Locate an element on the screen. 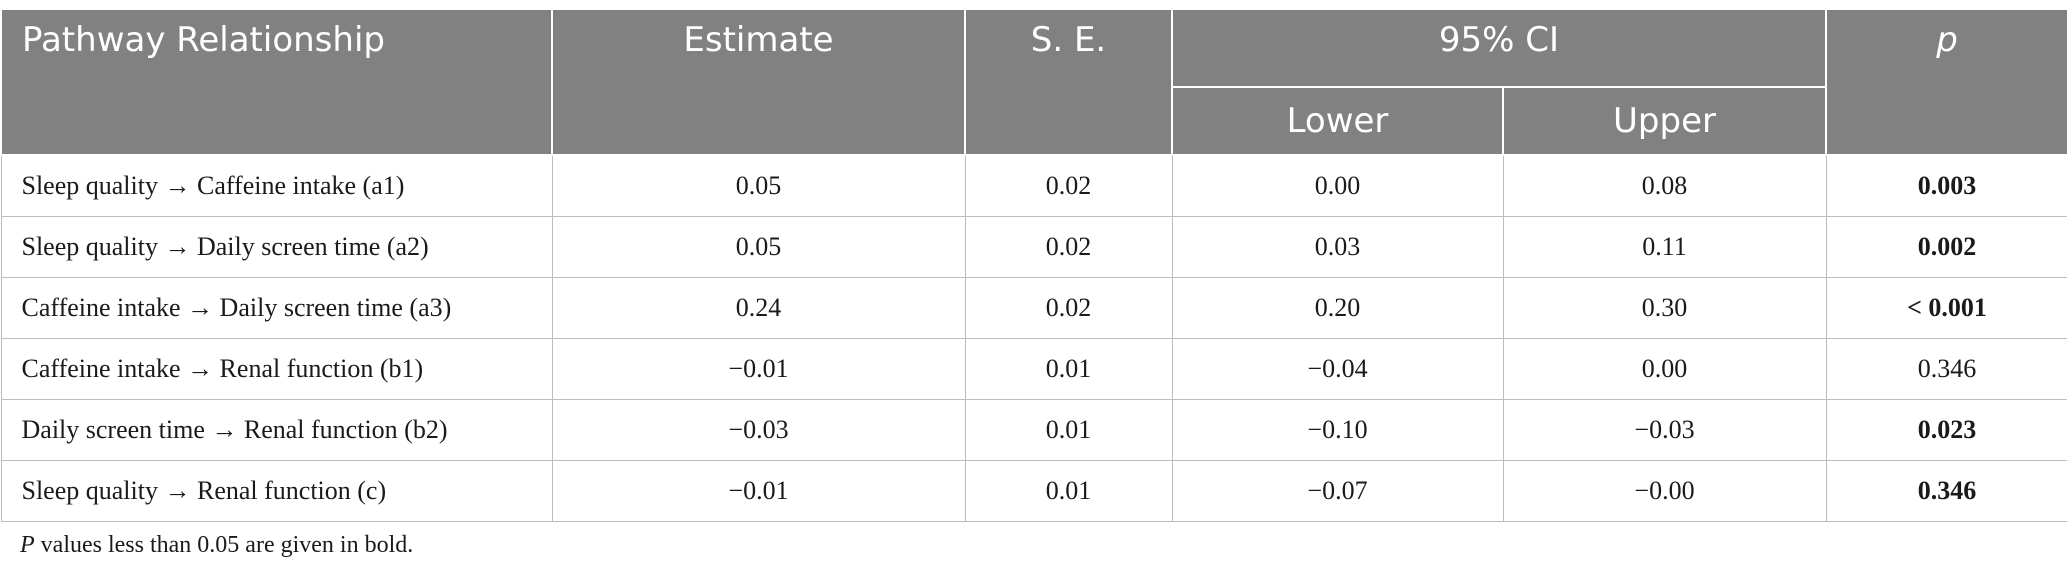 The height and width of the screenshot is (574, 2067). cell-p: < 0.001 is located at coordinates (1946, 308).